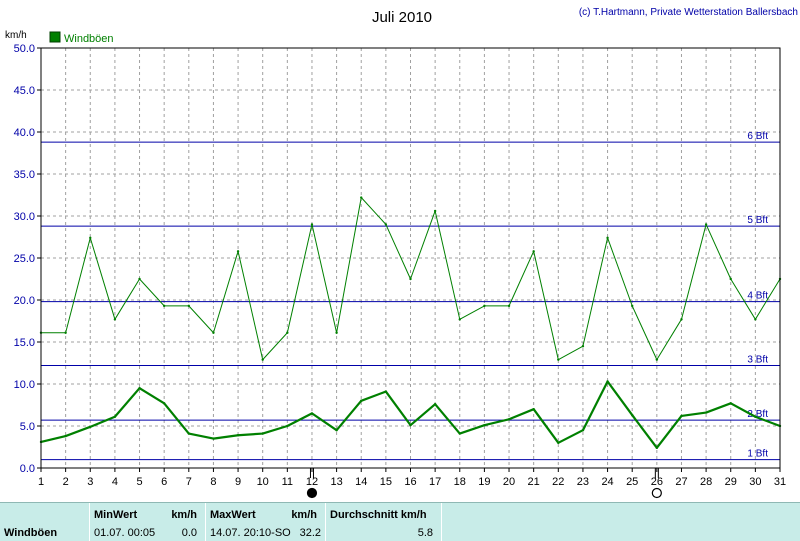  Describe the element at coordinates (657, 482) in the screenshot. I see `x-tick-label: 26` at that location.